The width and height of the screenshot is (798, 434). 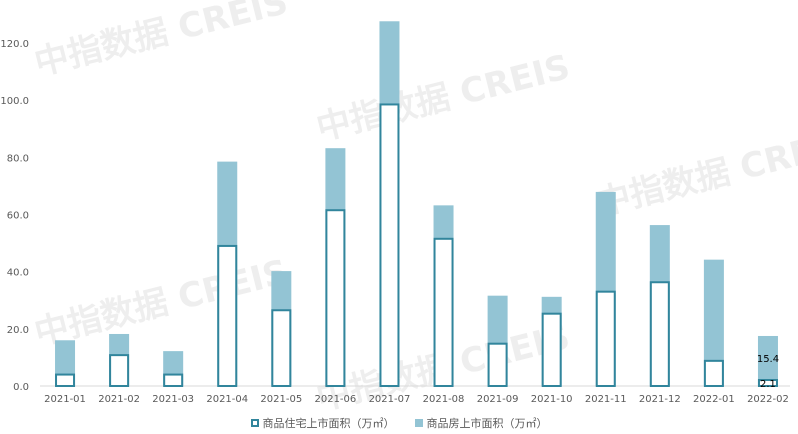 What do you see at coordinates (498, 399) in the screenshot?
I see `x-tick-label: 2021-09` at bounding box center [498, 399].